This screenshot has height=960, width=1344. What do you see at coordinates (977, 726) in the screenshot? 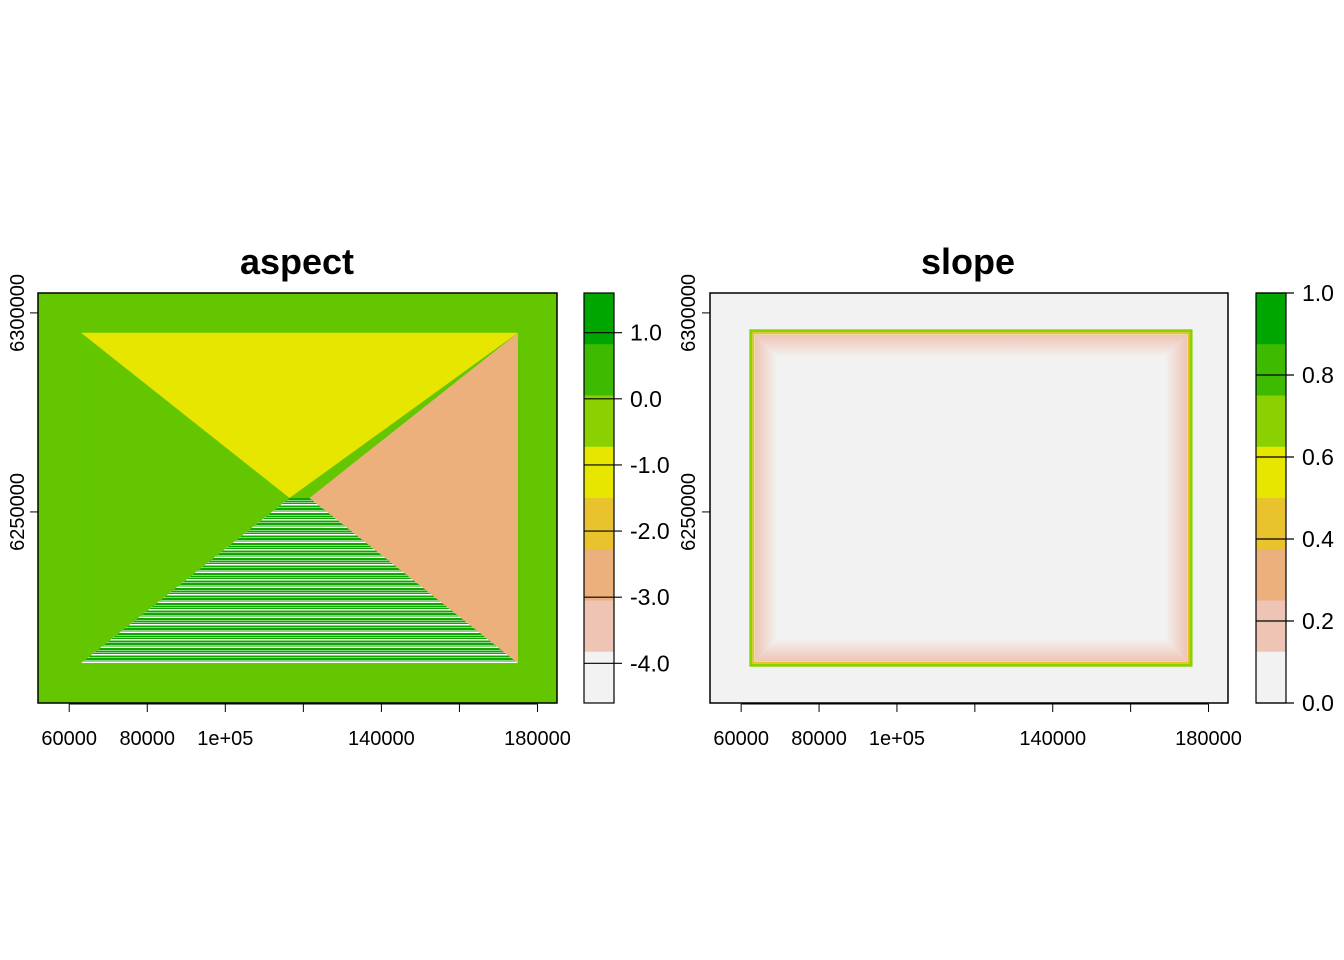
I see `slope-x-axis: 60000 80000 1e+05 140000 180000` at bounding box center [977, 726].